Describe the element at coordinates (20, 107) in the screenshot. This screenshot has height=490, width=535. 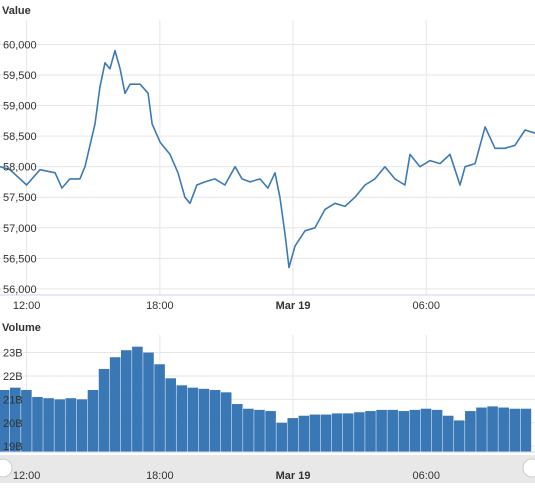
I see `y-tick-label: 59,000` at that location.